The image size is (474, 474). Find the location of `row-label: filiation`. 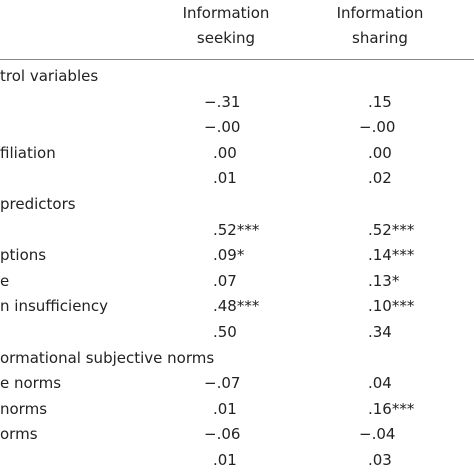

row-label: filiation is located at coordinates (28, 152).